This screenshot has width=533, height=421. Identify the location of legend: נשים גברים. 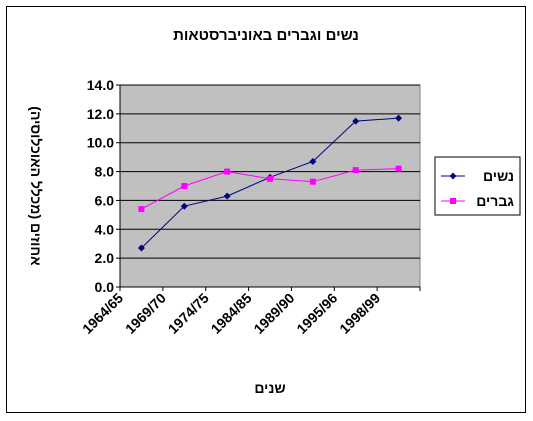
(477, 186).